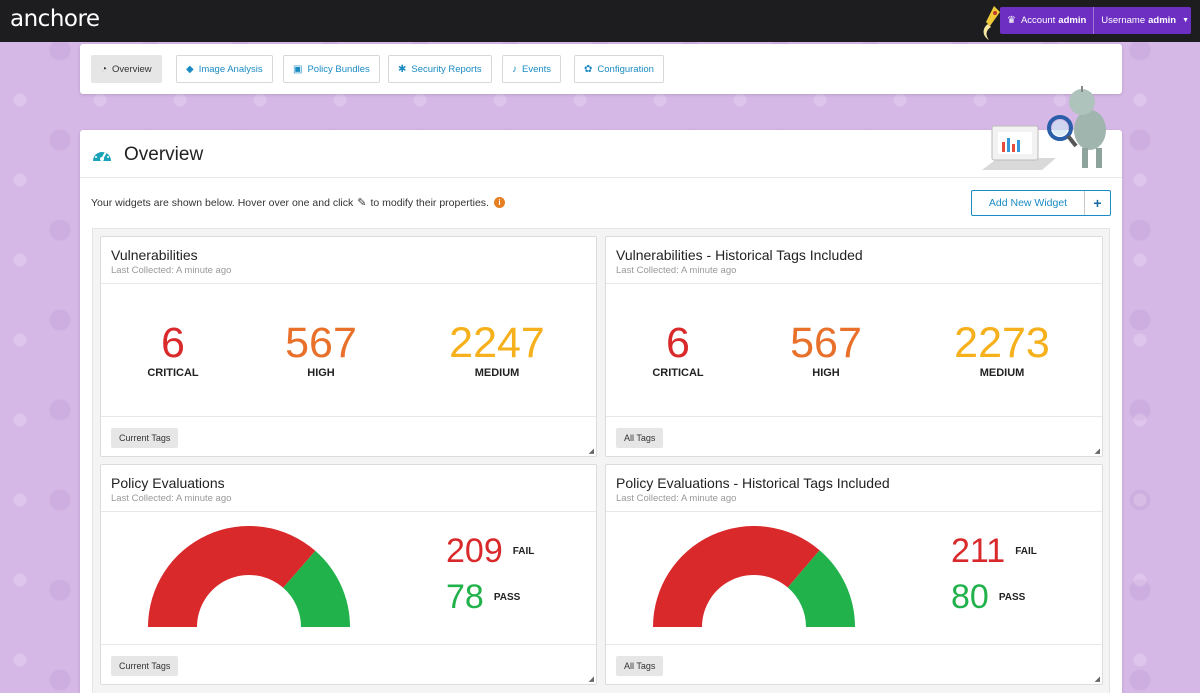  I want to click on account-value: admin, so click(1072, 20).